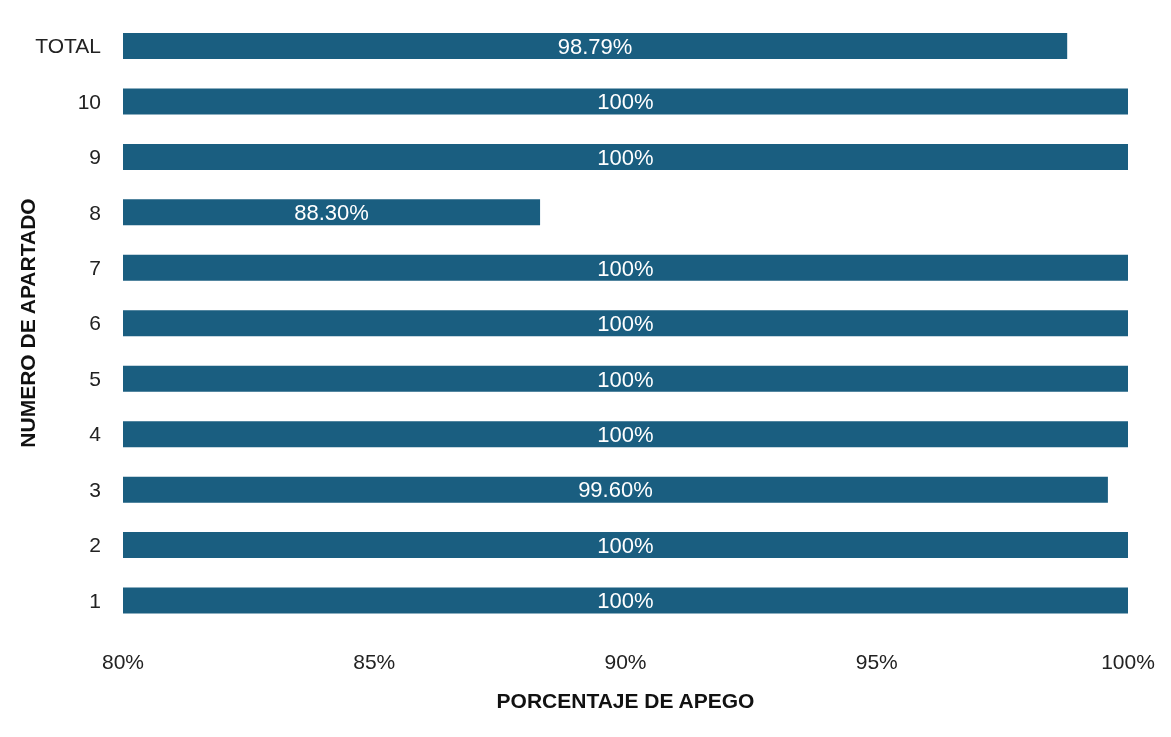 This screenshot has height=737, width=1171. Describe the element at coordinates (1128, 661) in the screenshot. I see `x-tick-label: 100%` at that location.